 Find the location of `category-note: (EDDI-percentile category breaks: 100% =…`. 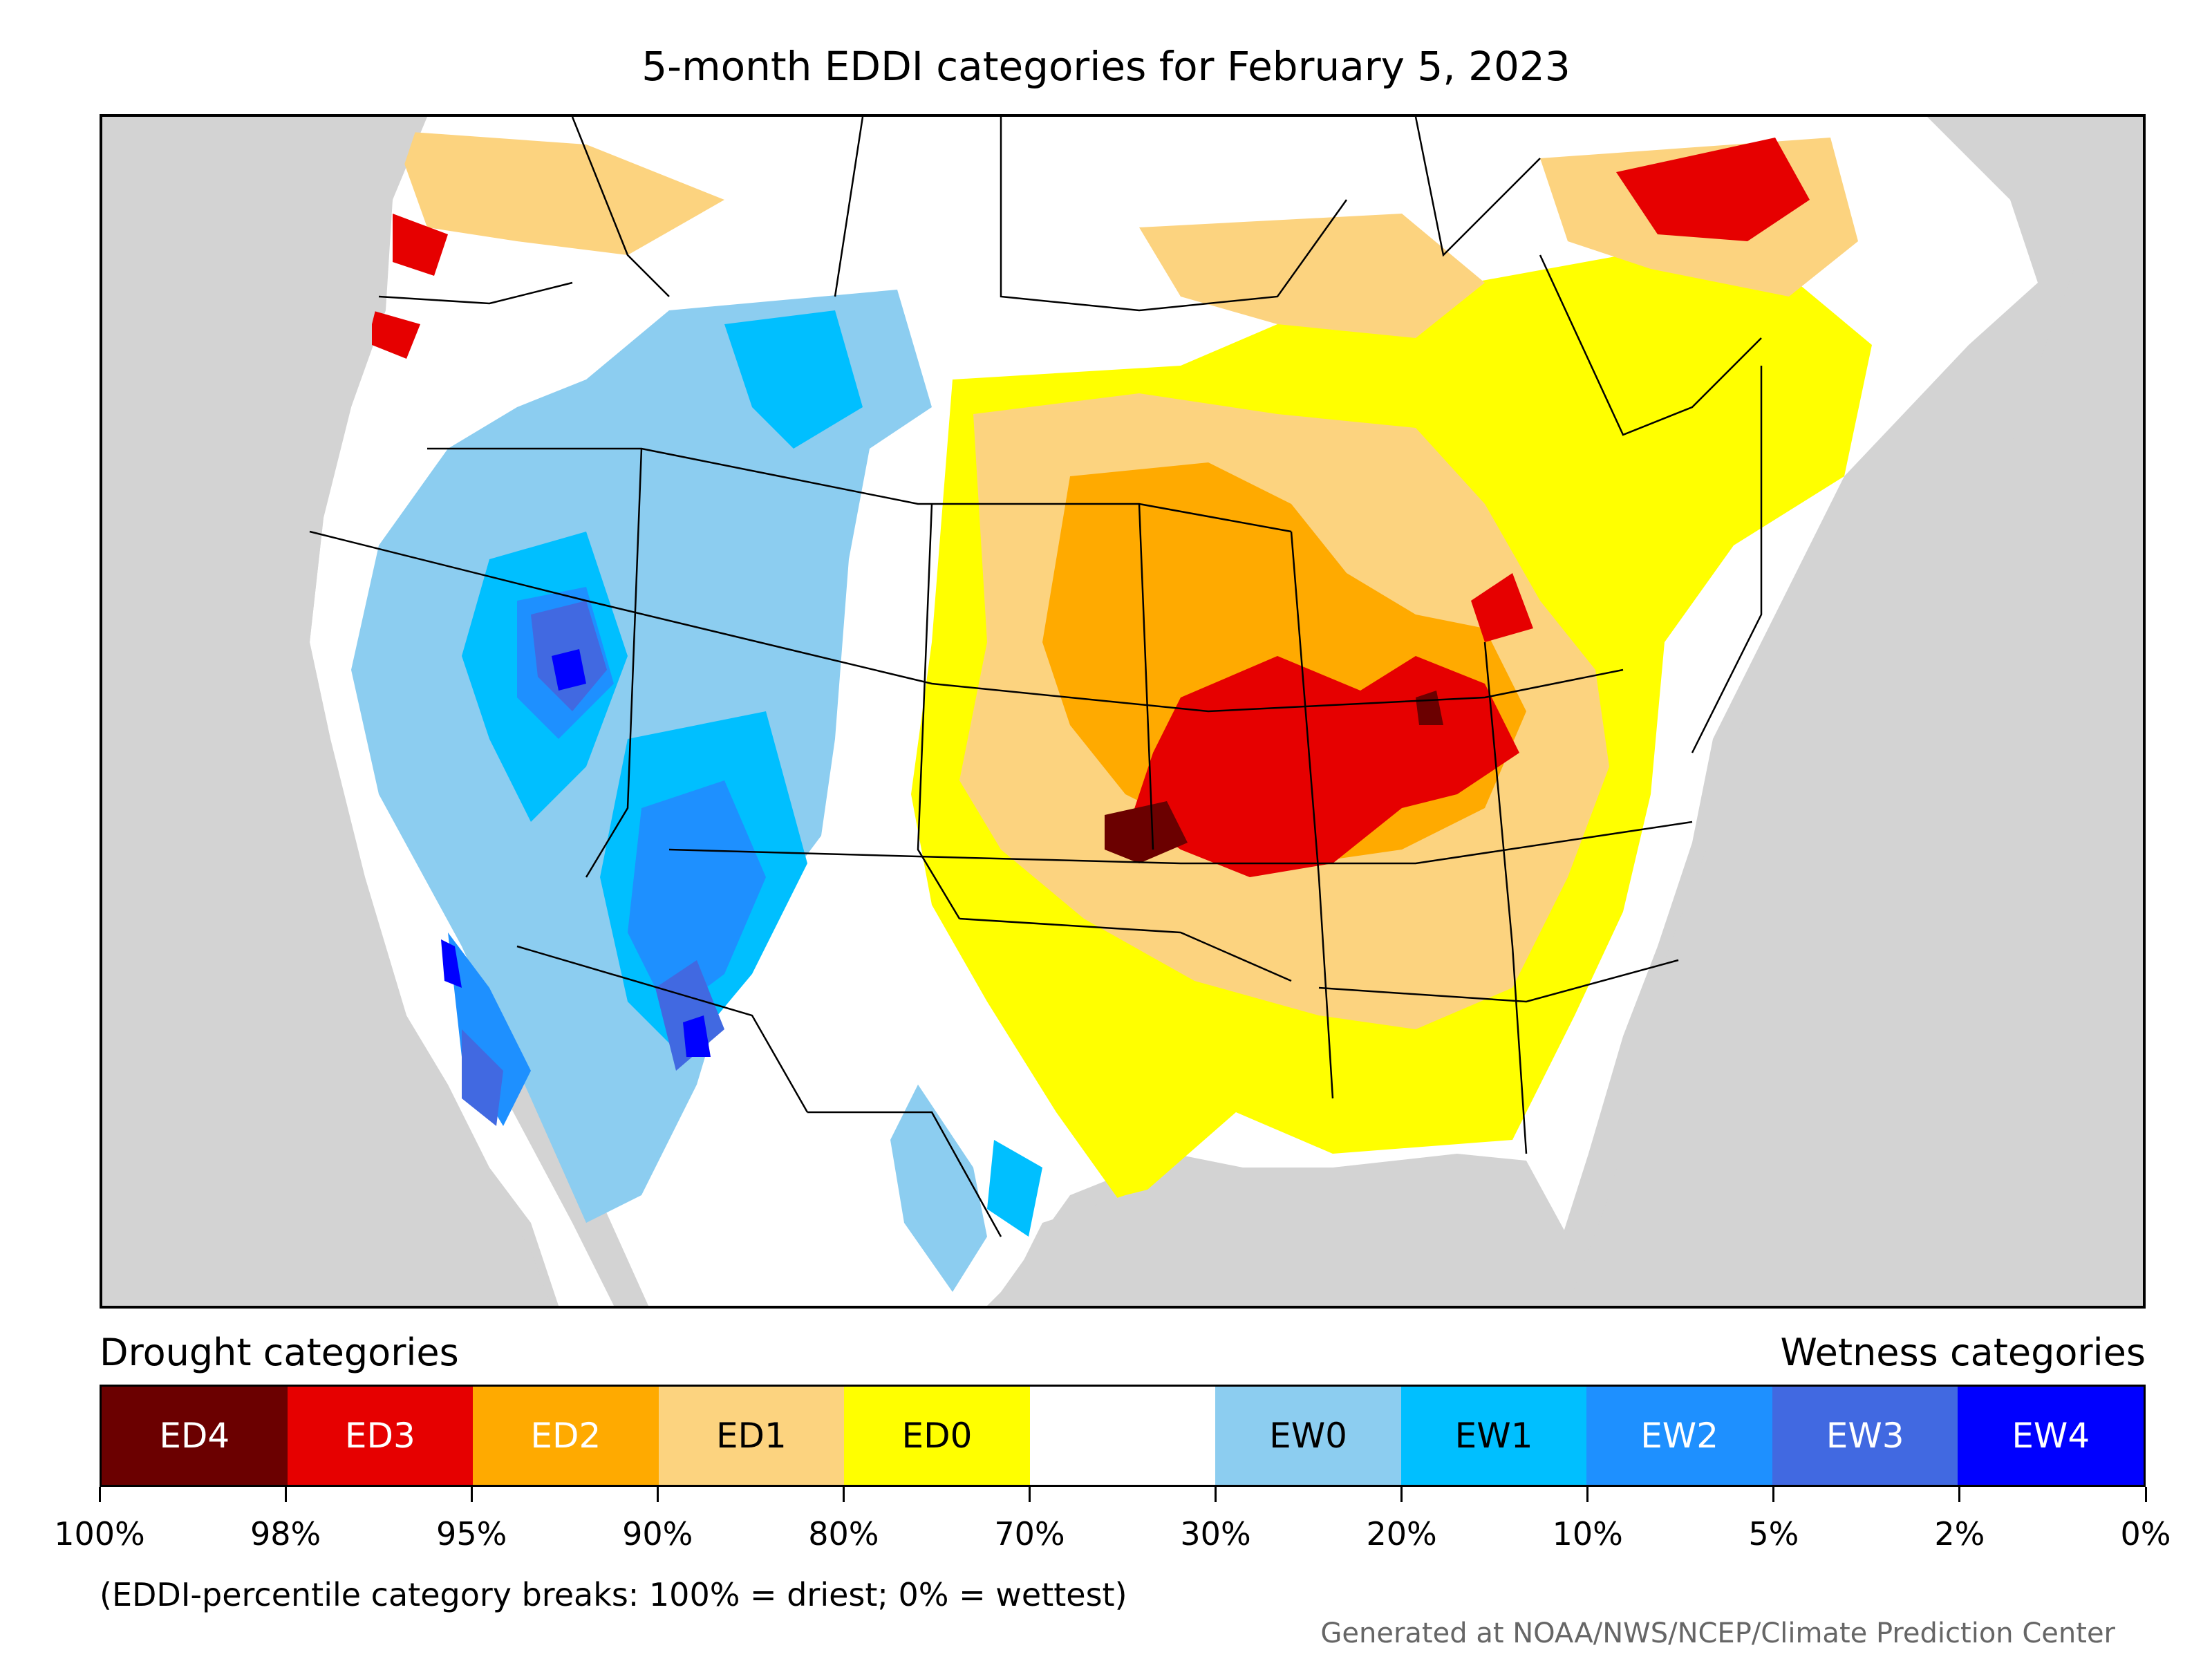

category-note: (EDDI-percentile category breaks: 100% =… is located at coordinates (613, 1595).